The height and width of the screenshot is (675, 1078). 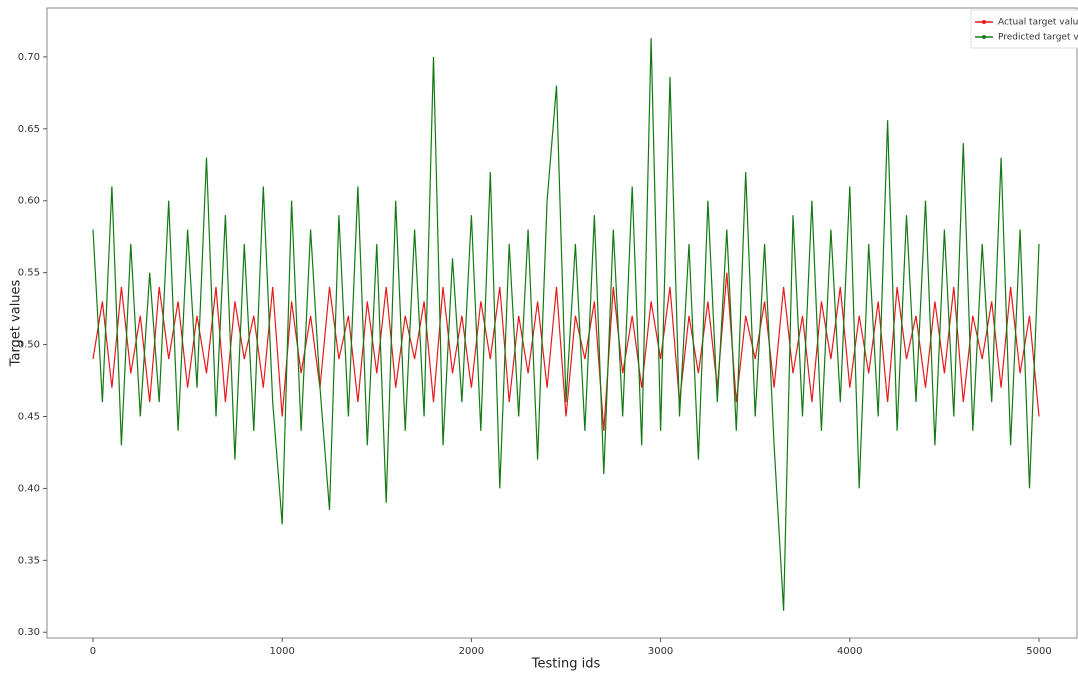 I want to click on y-tick-label: 0.55, so click(x=29, y=273).